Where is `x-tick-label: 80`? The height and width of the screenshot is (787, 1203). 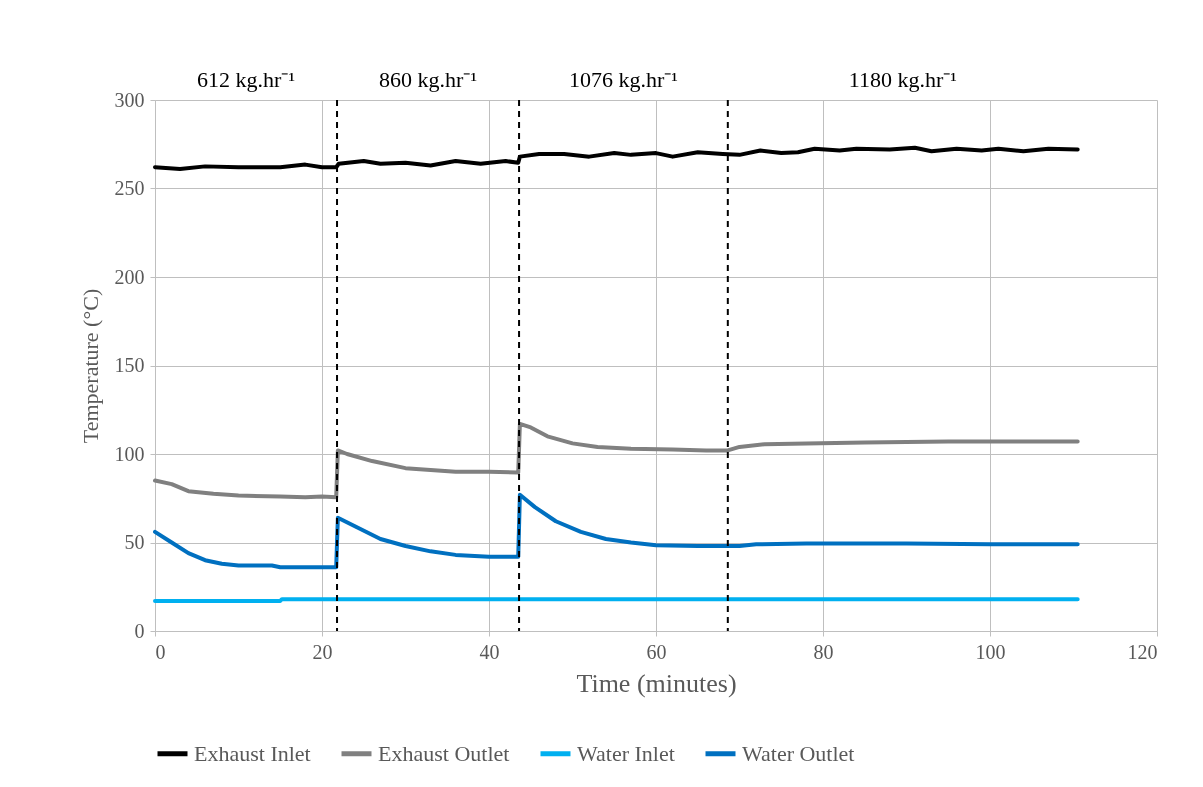
x-tick-label: 80 is located at coordinates (823, 651).